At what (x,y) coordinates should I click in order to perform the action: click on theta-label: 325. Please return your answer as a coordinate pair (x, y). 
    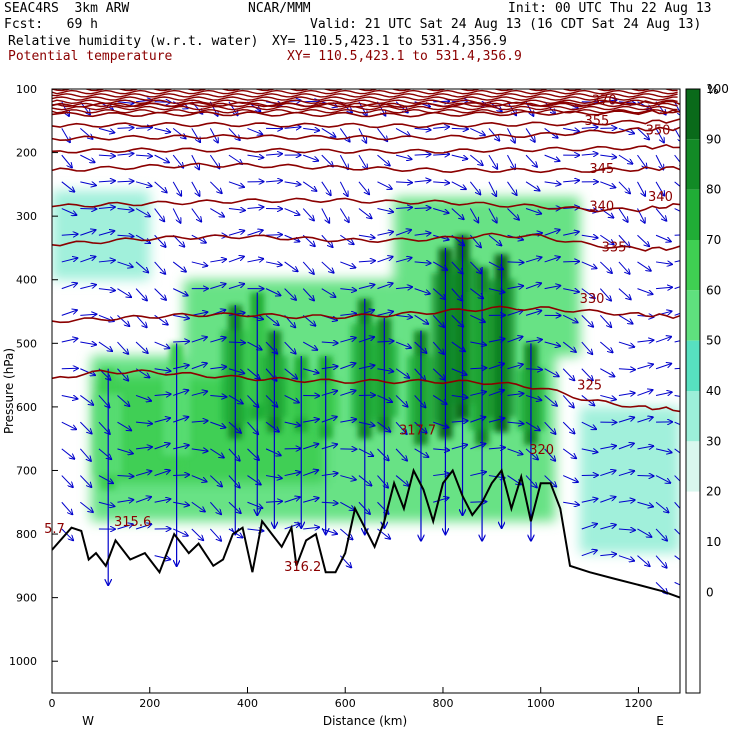
    Looking at the image, I should click on (589, 385).